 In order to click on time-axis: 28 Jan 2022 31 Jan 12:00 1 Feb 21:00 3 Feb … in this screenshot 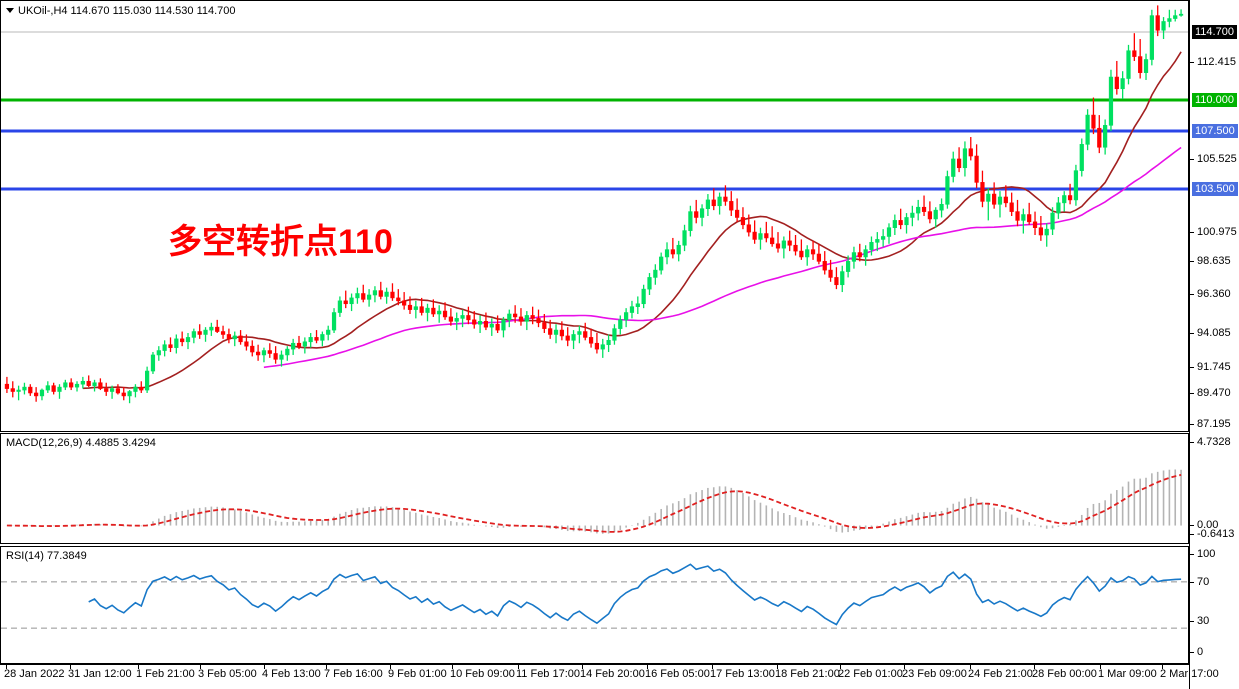, I will do `click(609, 676)`.